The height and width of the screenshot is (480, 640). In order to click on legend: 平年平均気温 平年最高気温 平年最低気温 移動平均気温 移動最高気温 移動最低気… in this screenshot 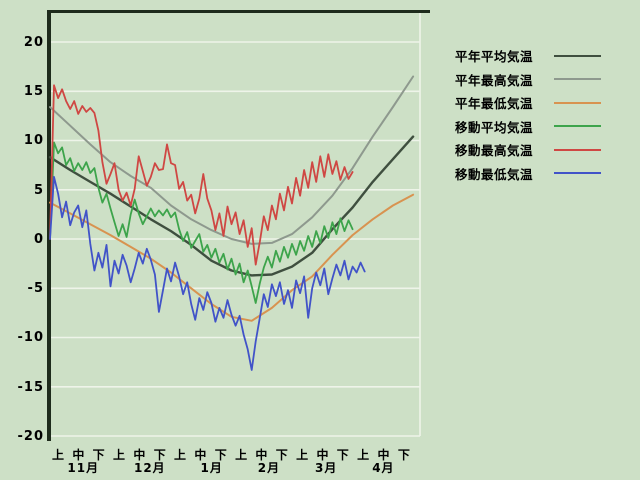, I will do `click(528, 114)`.